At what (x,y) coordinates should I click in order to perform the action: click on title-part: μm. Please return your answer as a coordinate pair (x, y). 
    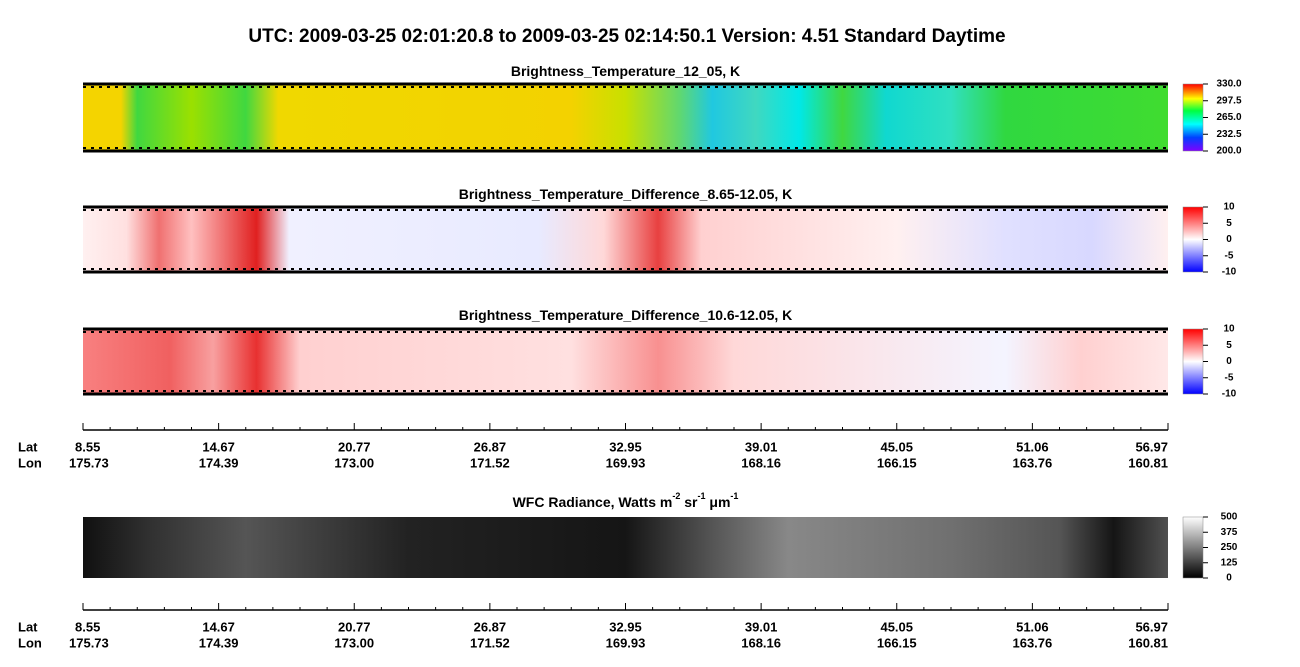
    Looking at the image, I should click on (717, 502).